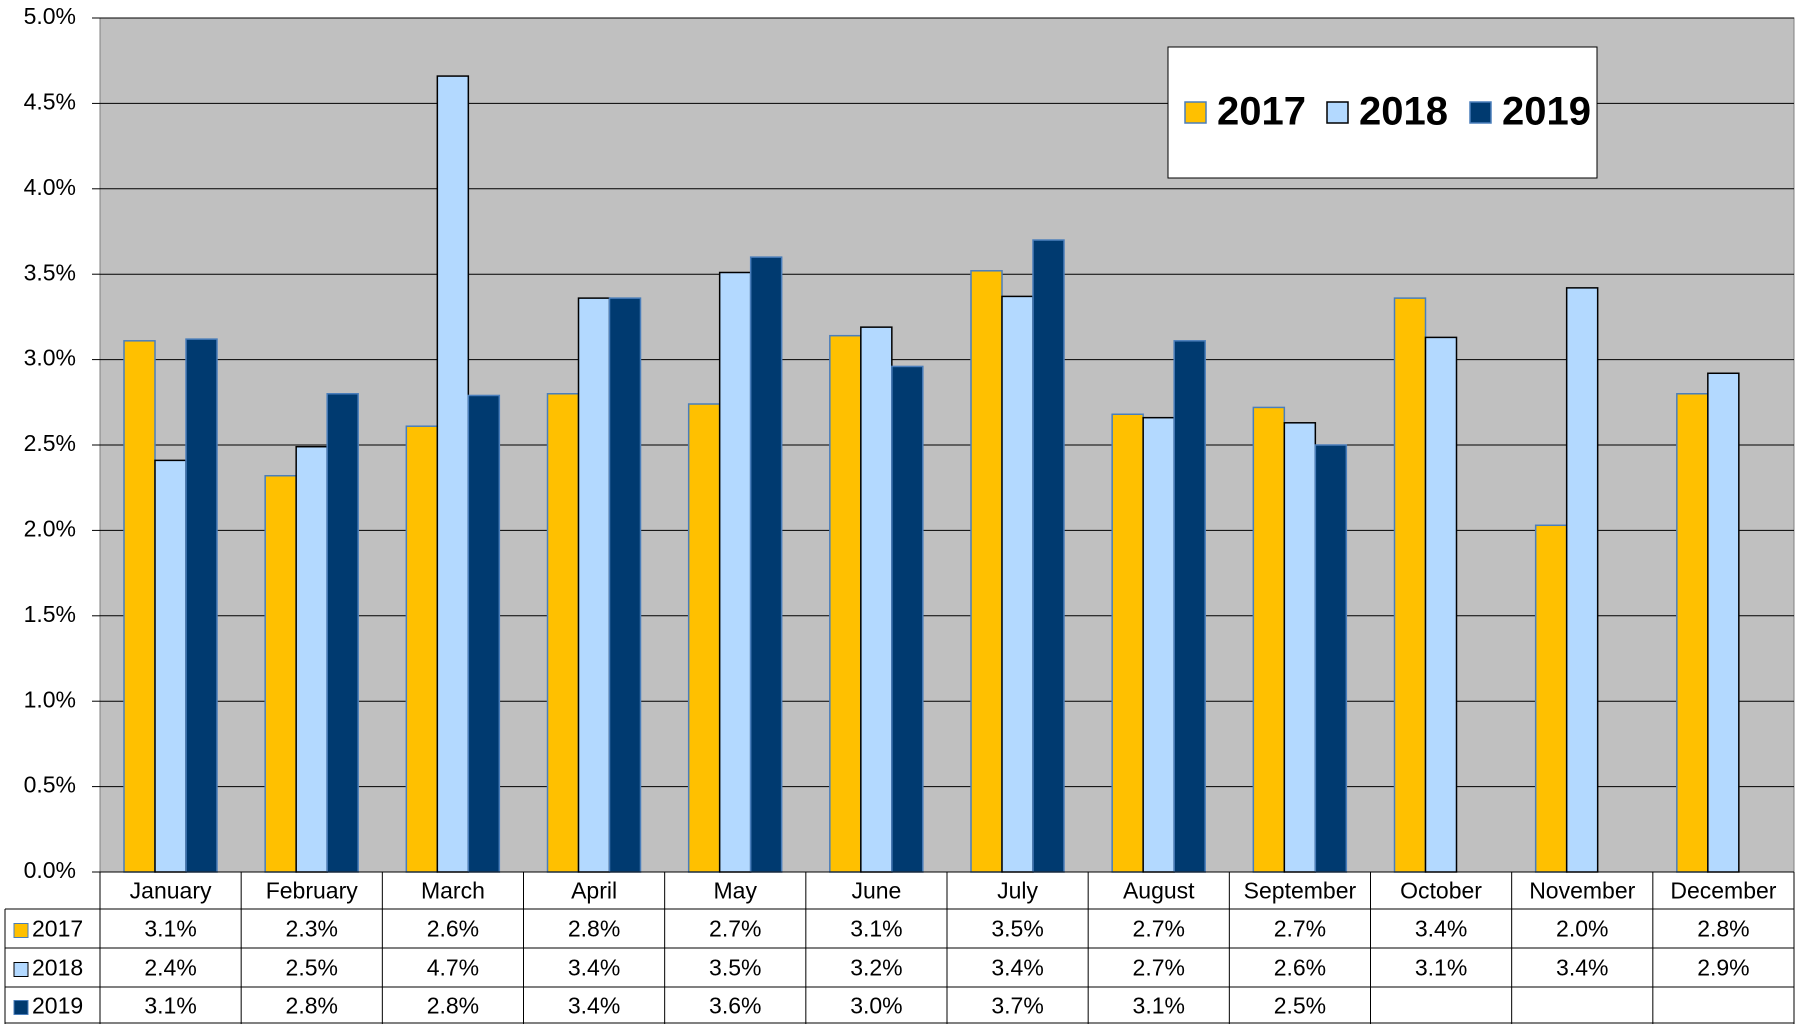  I want to click on y-tick-label: 4.5%, so click(50, 101).